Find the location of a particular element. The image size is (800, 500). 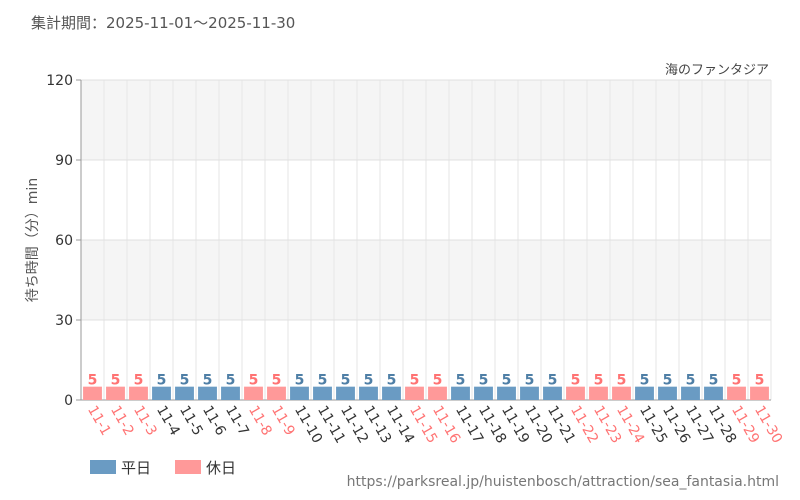

y-tick-label: 120 is located at coordinates (59, 81).